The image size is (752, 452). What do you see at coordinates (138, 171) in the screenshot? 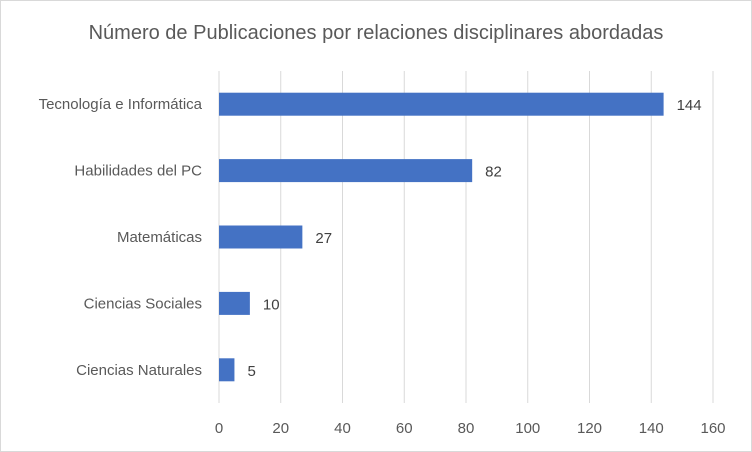
I see `category-label: Habilidades del PC` at bounding box center [138, 171].